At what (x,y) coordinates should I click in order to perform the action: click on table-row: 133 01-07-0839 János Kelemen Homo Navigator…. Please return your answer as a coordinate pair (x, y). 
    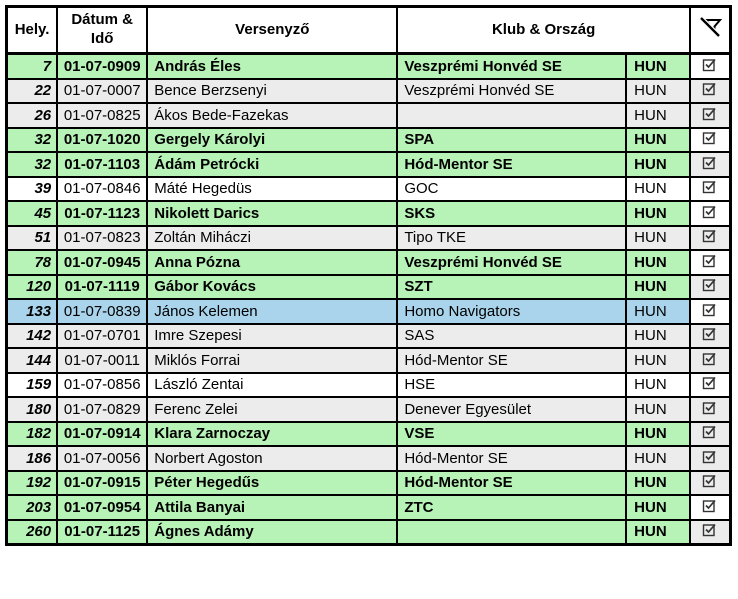
    Looking at the image, I should click on (368, 311).